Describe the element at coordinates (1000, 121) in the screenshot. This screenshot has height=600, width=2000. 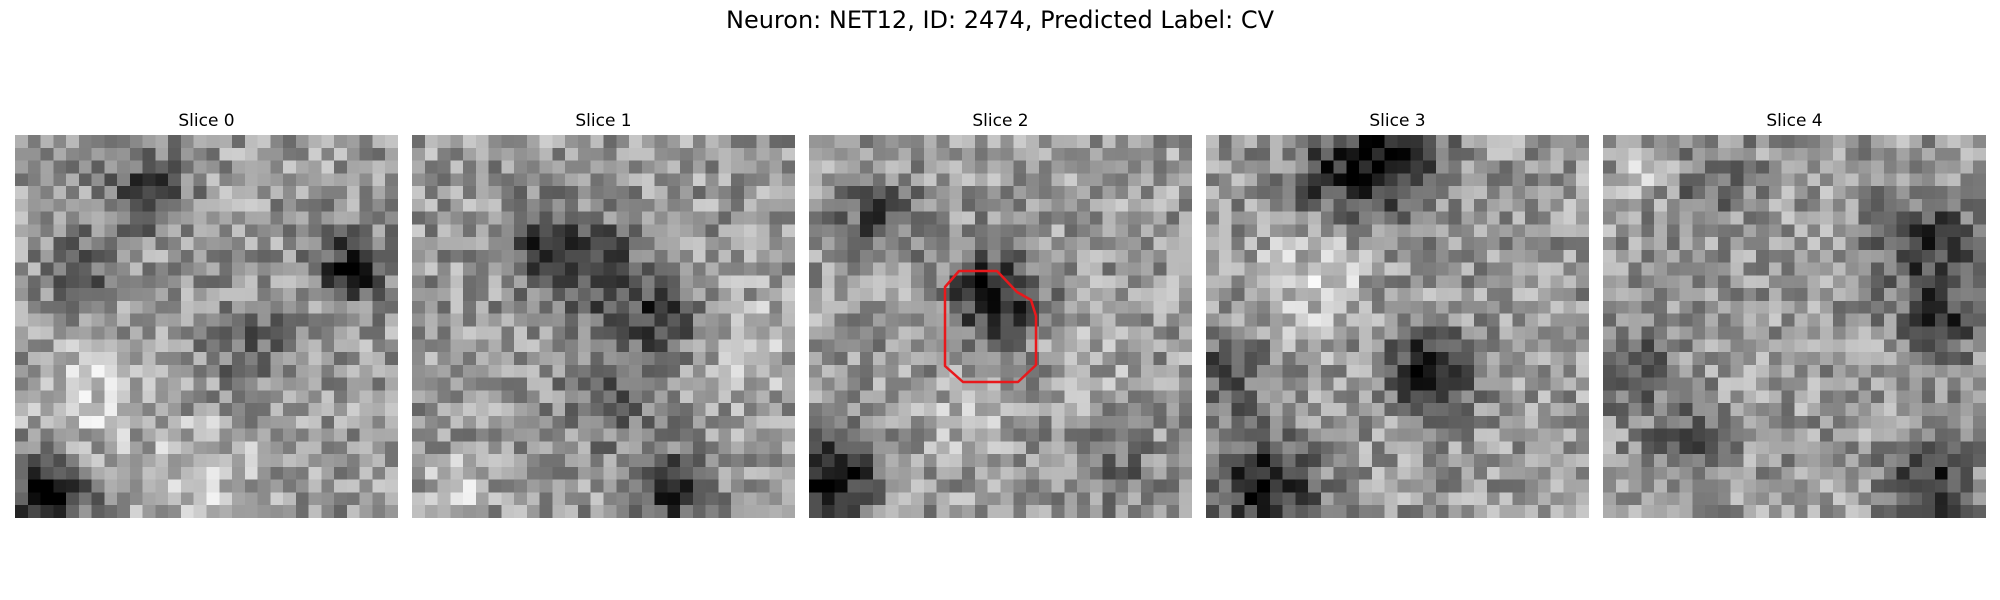
I see `slice-title-2: Slice 2` at that location.